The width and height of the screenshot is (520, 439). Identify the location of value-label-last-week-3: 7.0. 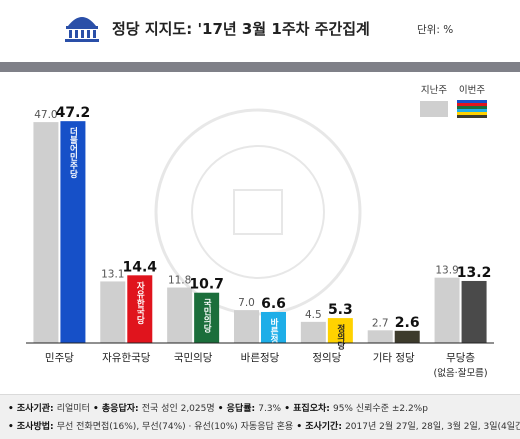
(246, 303).